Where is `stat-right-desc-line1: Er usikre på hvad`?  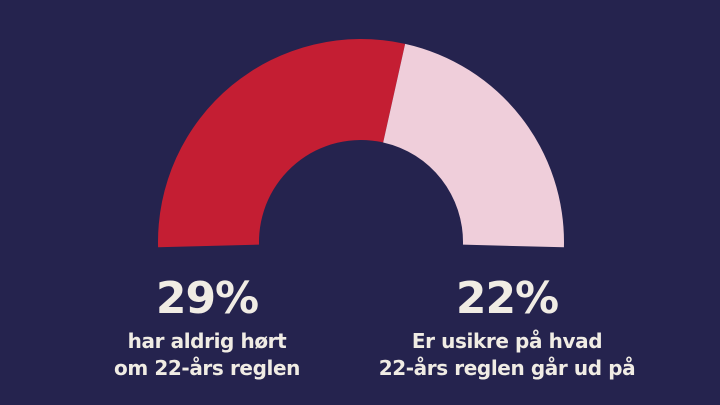
stat-right-desc-line1: Er usikre på hvad is located at coordinates (507, 341).